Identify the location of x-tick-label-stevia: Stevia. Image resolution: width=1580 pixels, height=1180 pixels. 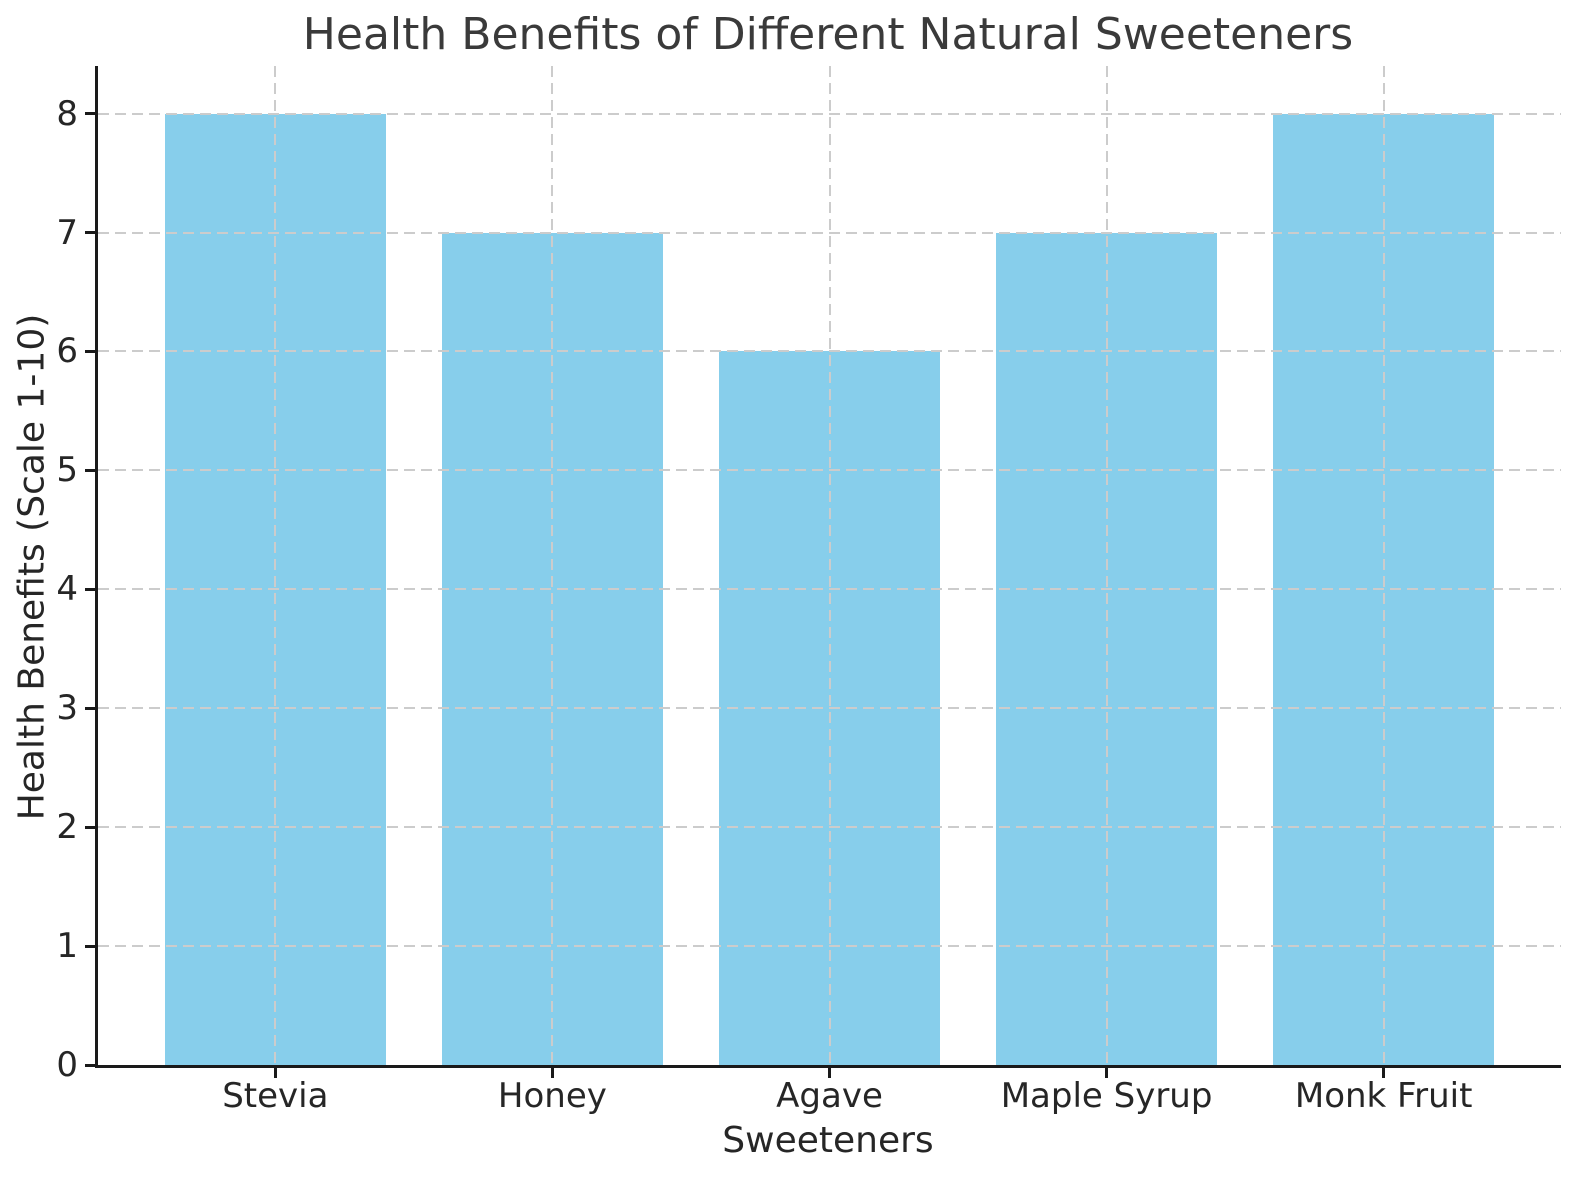
(275, 1096).